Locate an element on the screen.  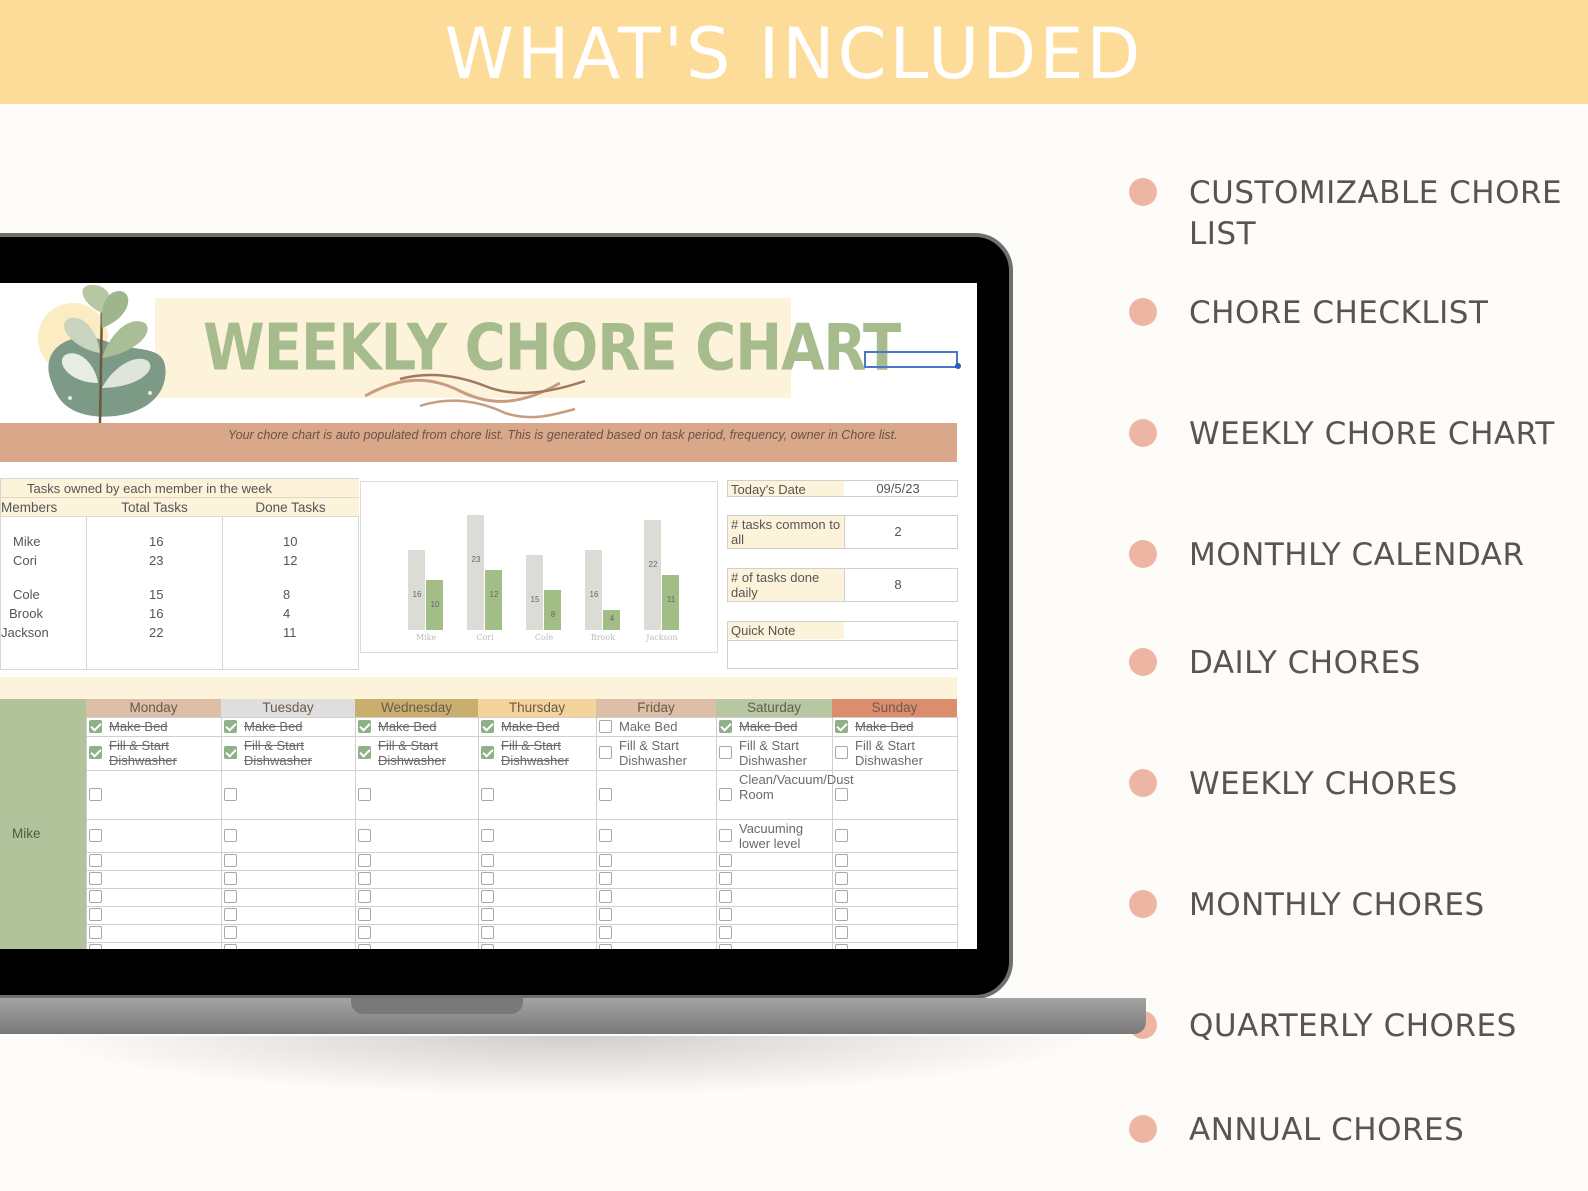
feature-label: DAILY CHORES is located at coordinates (1305, 663).